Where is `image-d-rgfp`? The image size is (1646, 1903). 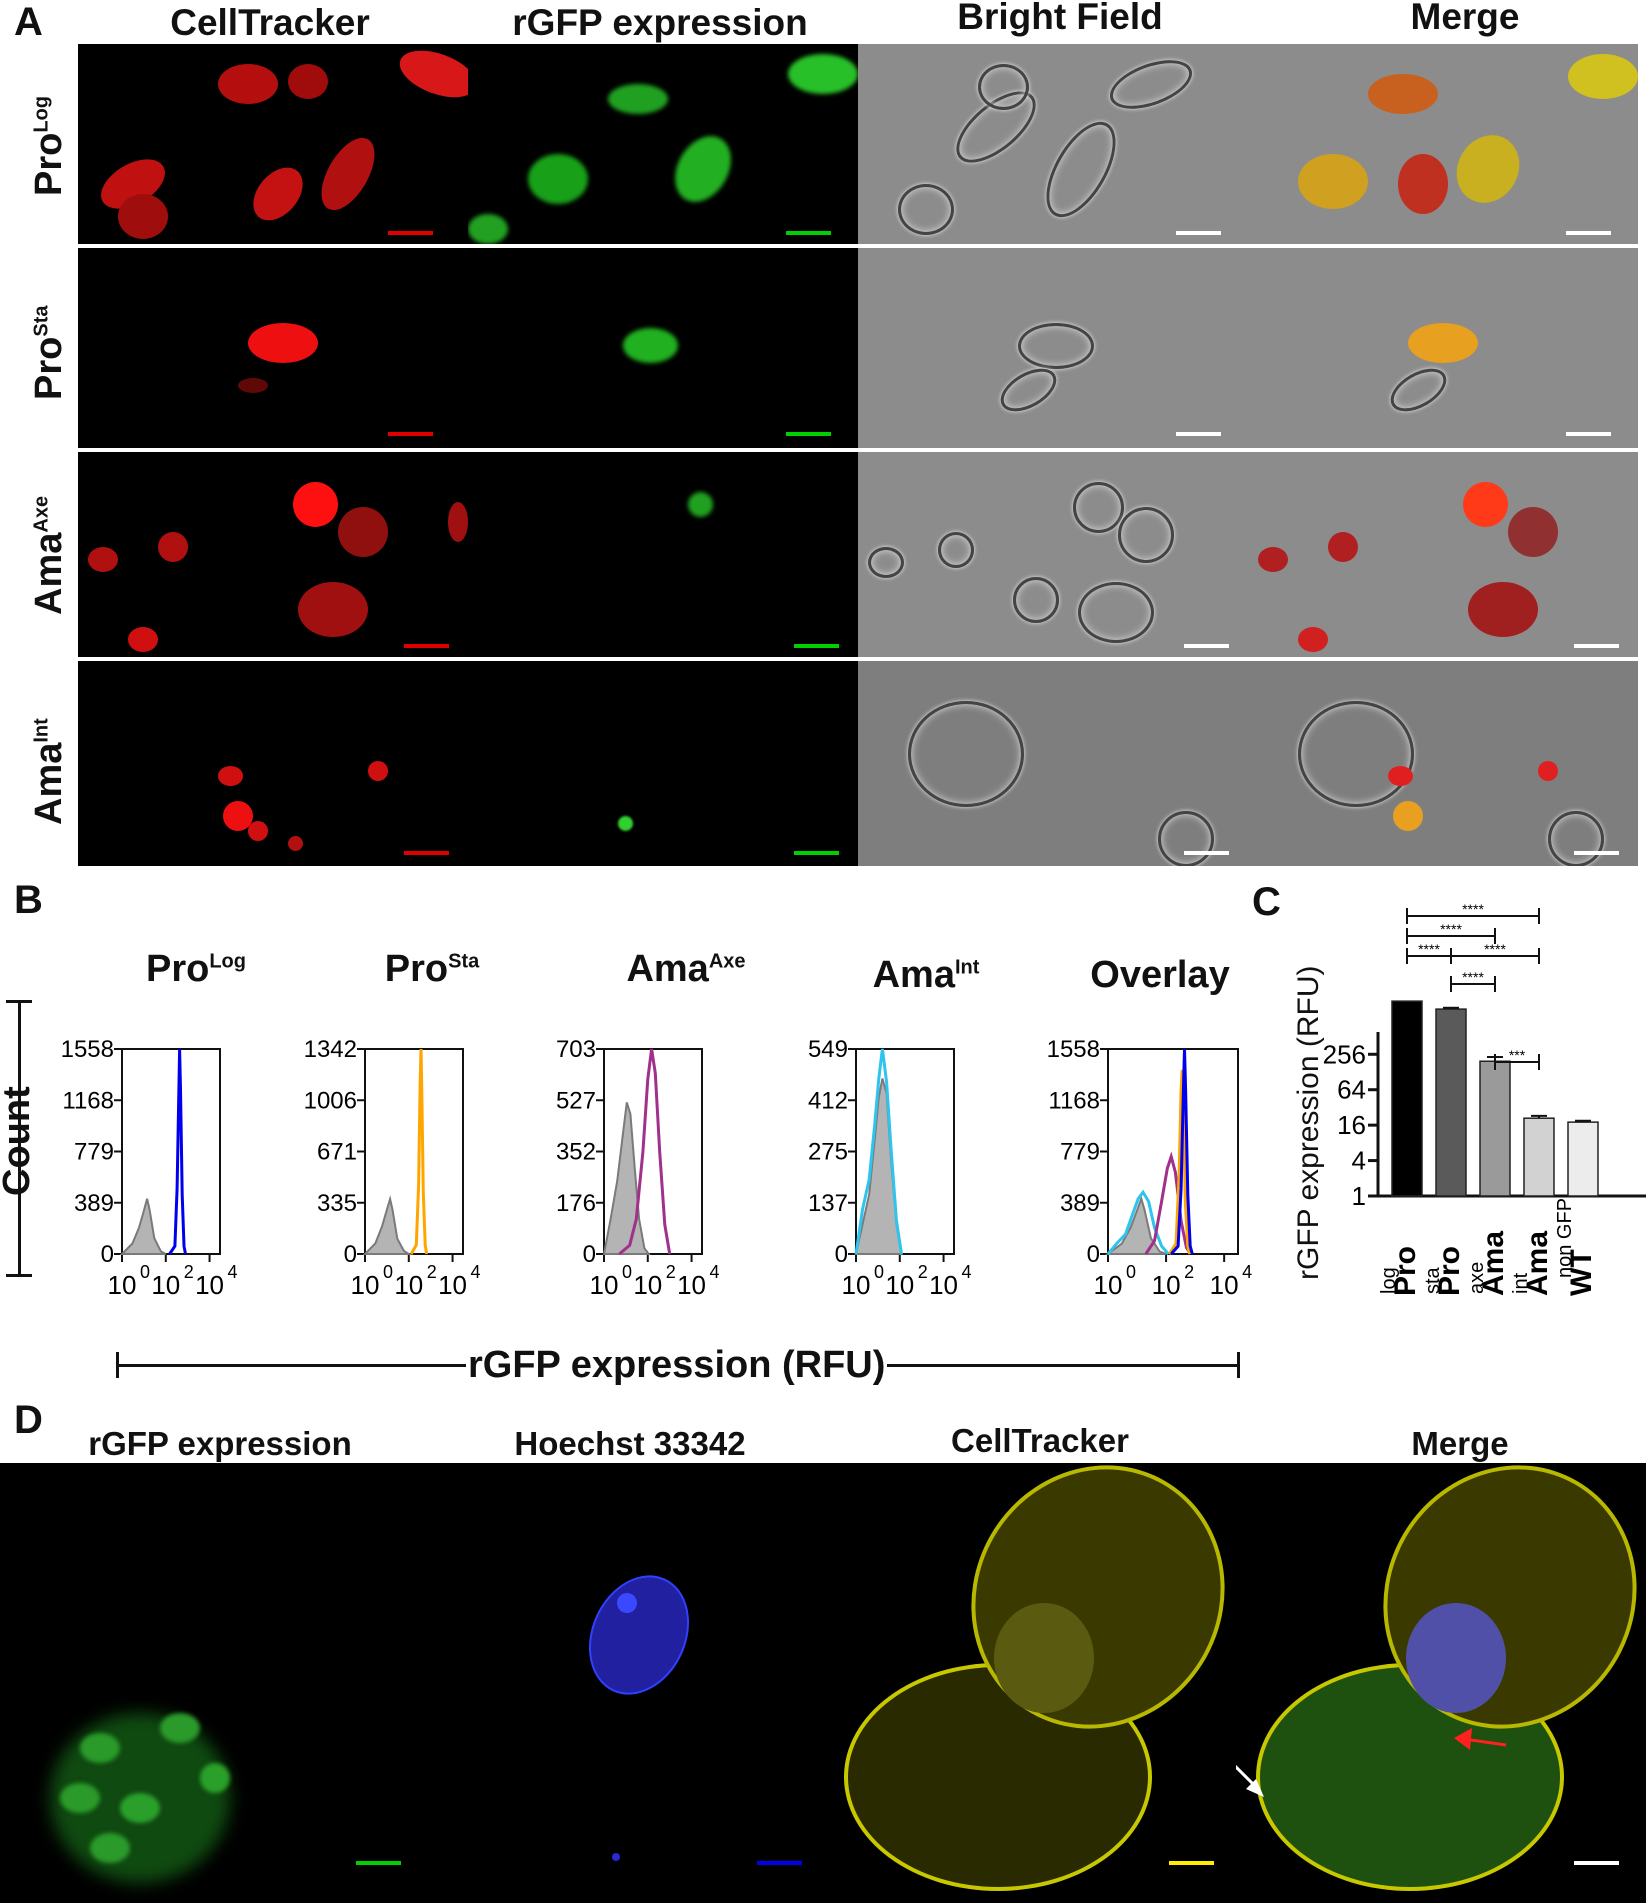
image-d-rgfp is located at coordinates (206, 1683).